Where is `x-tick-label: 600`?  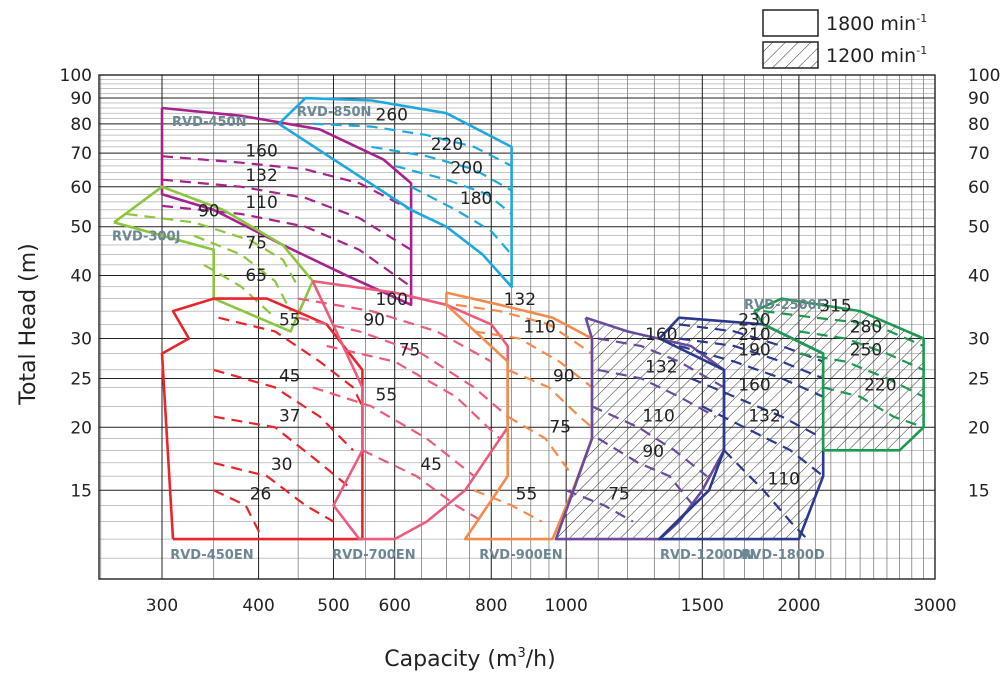 x-tick-label: 600 is located at coordinates (394, 606).